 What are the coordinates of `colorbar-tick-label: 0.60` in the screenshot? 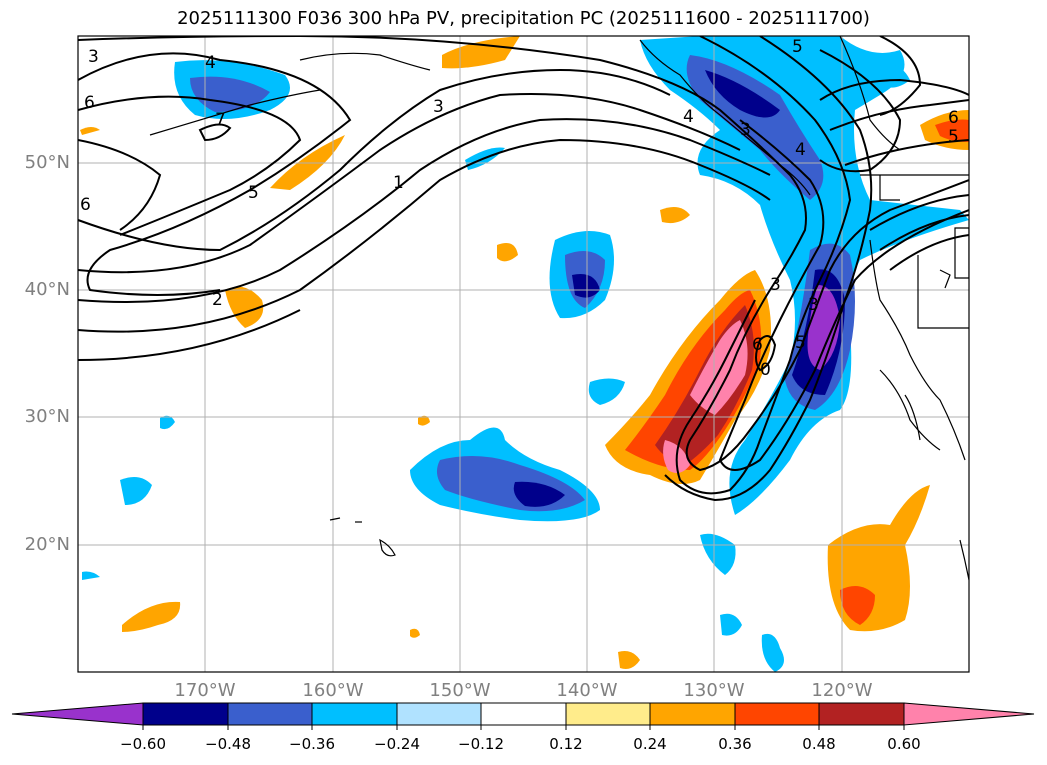 It's located at (904, 744).